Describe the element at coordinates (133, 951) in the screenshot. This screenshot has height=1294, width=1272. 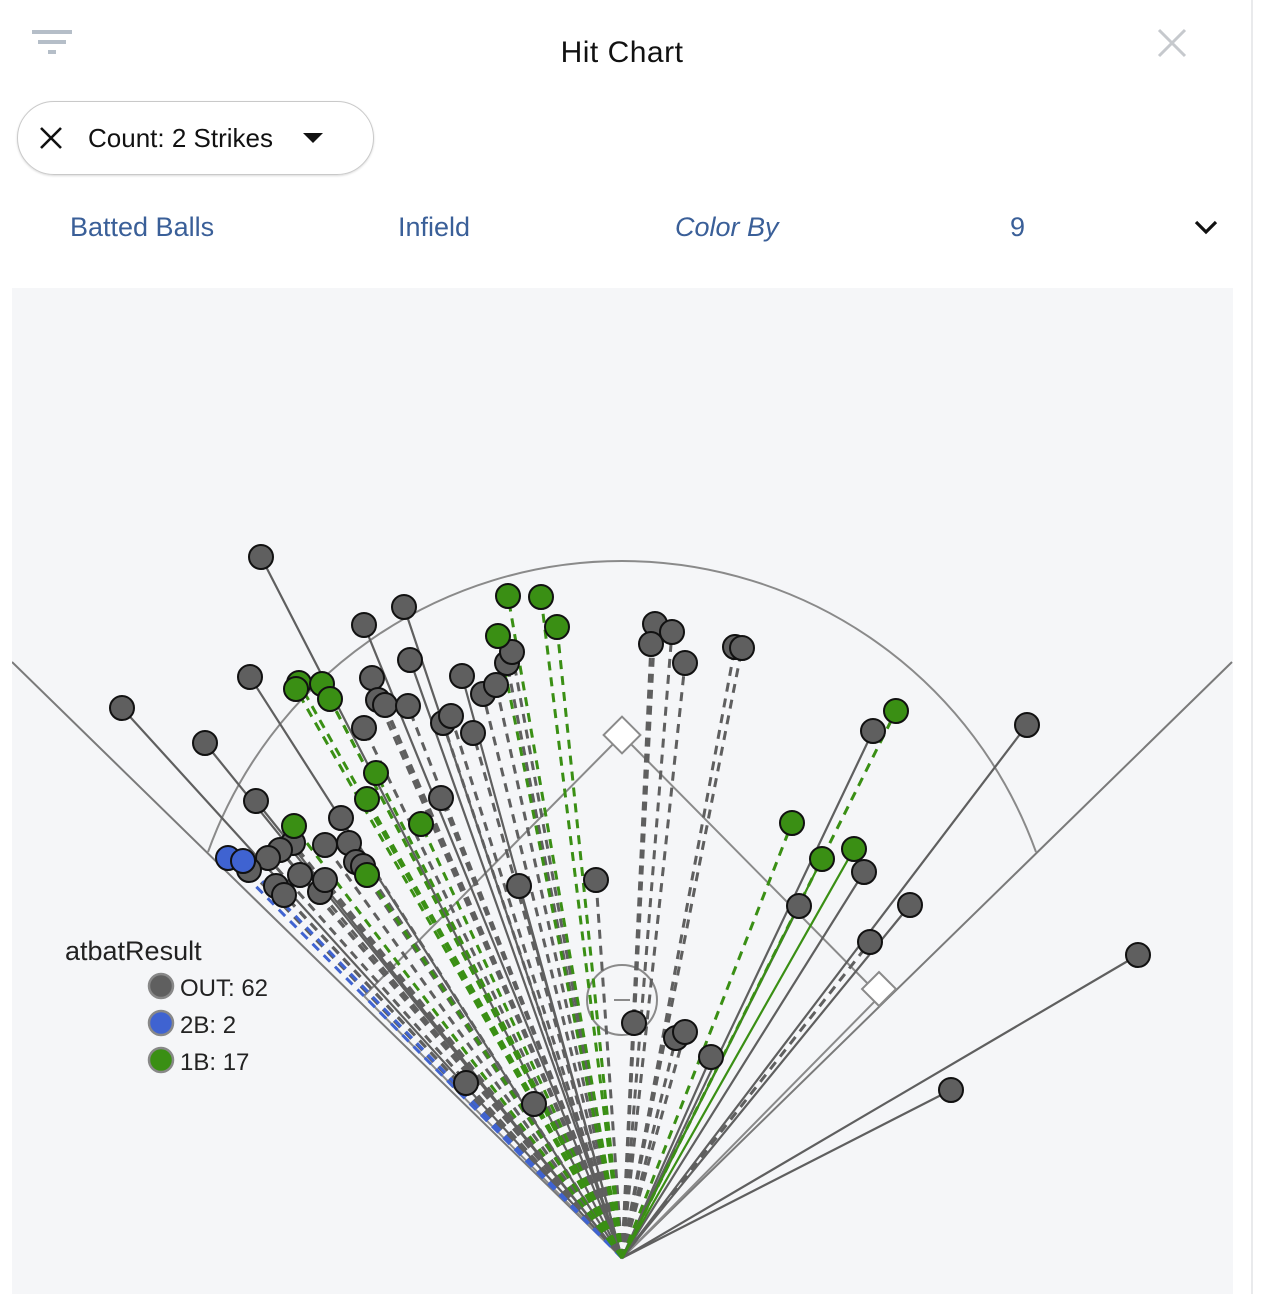
I see `legend-title: atbatResult` at that location.